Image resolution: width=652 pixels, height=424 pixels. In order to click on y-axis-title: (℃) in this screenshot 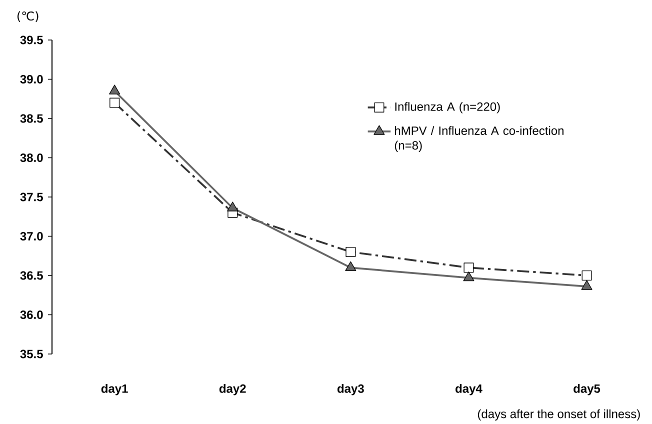, I will do `click(27, 16)`.